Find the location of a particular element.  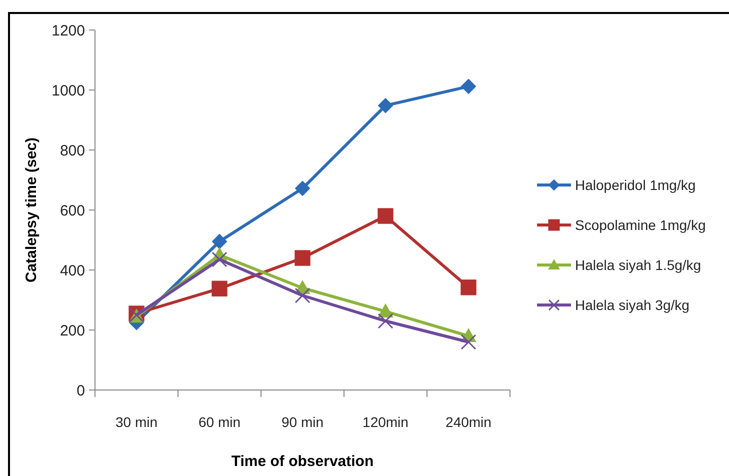

y-tick-label: 800 is located at coordinates (72, 151).